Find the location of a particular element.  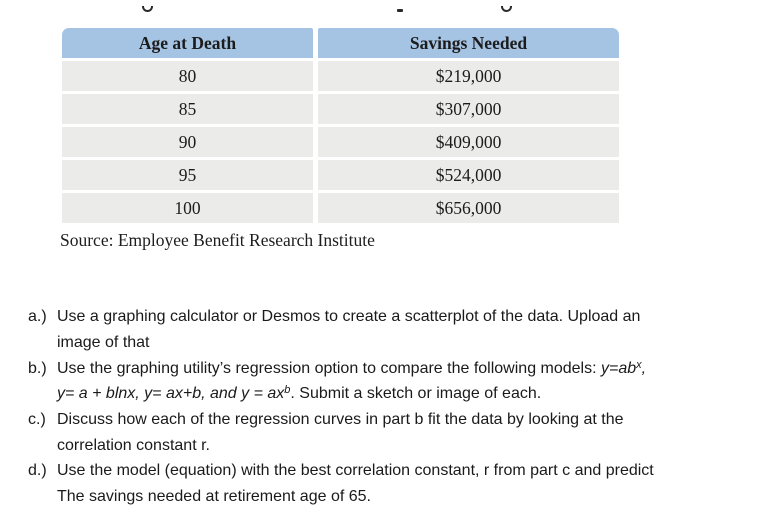

question-b-label: b.) is located at coordinates (37, 368).